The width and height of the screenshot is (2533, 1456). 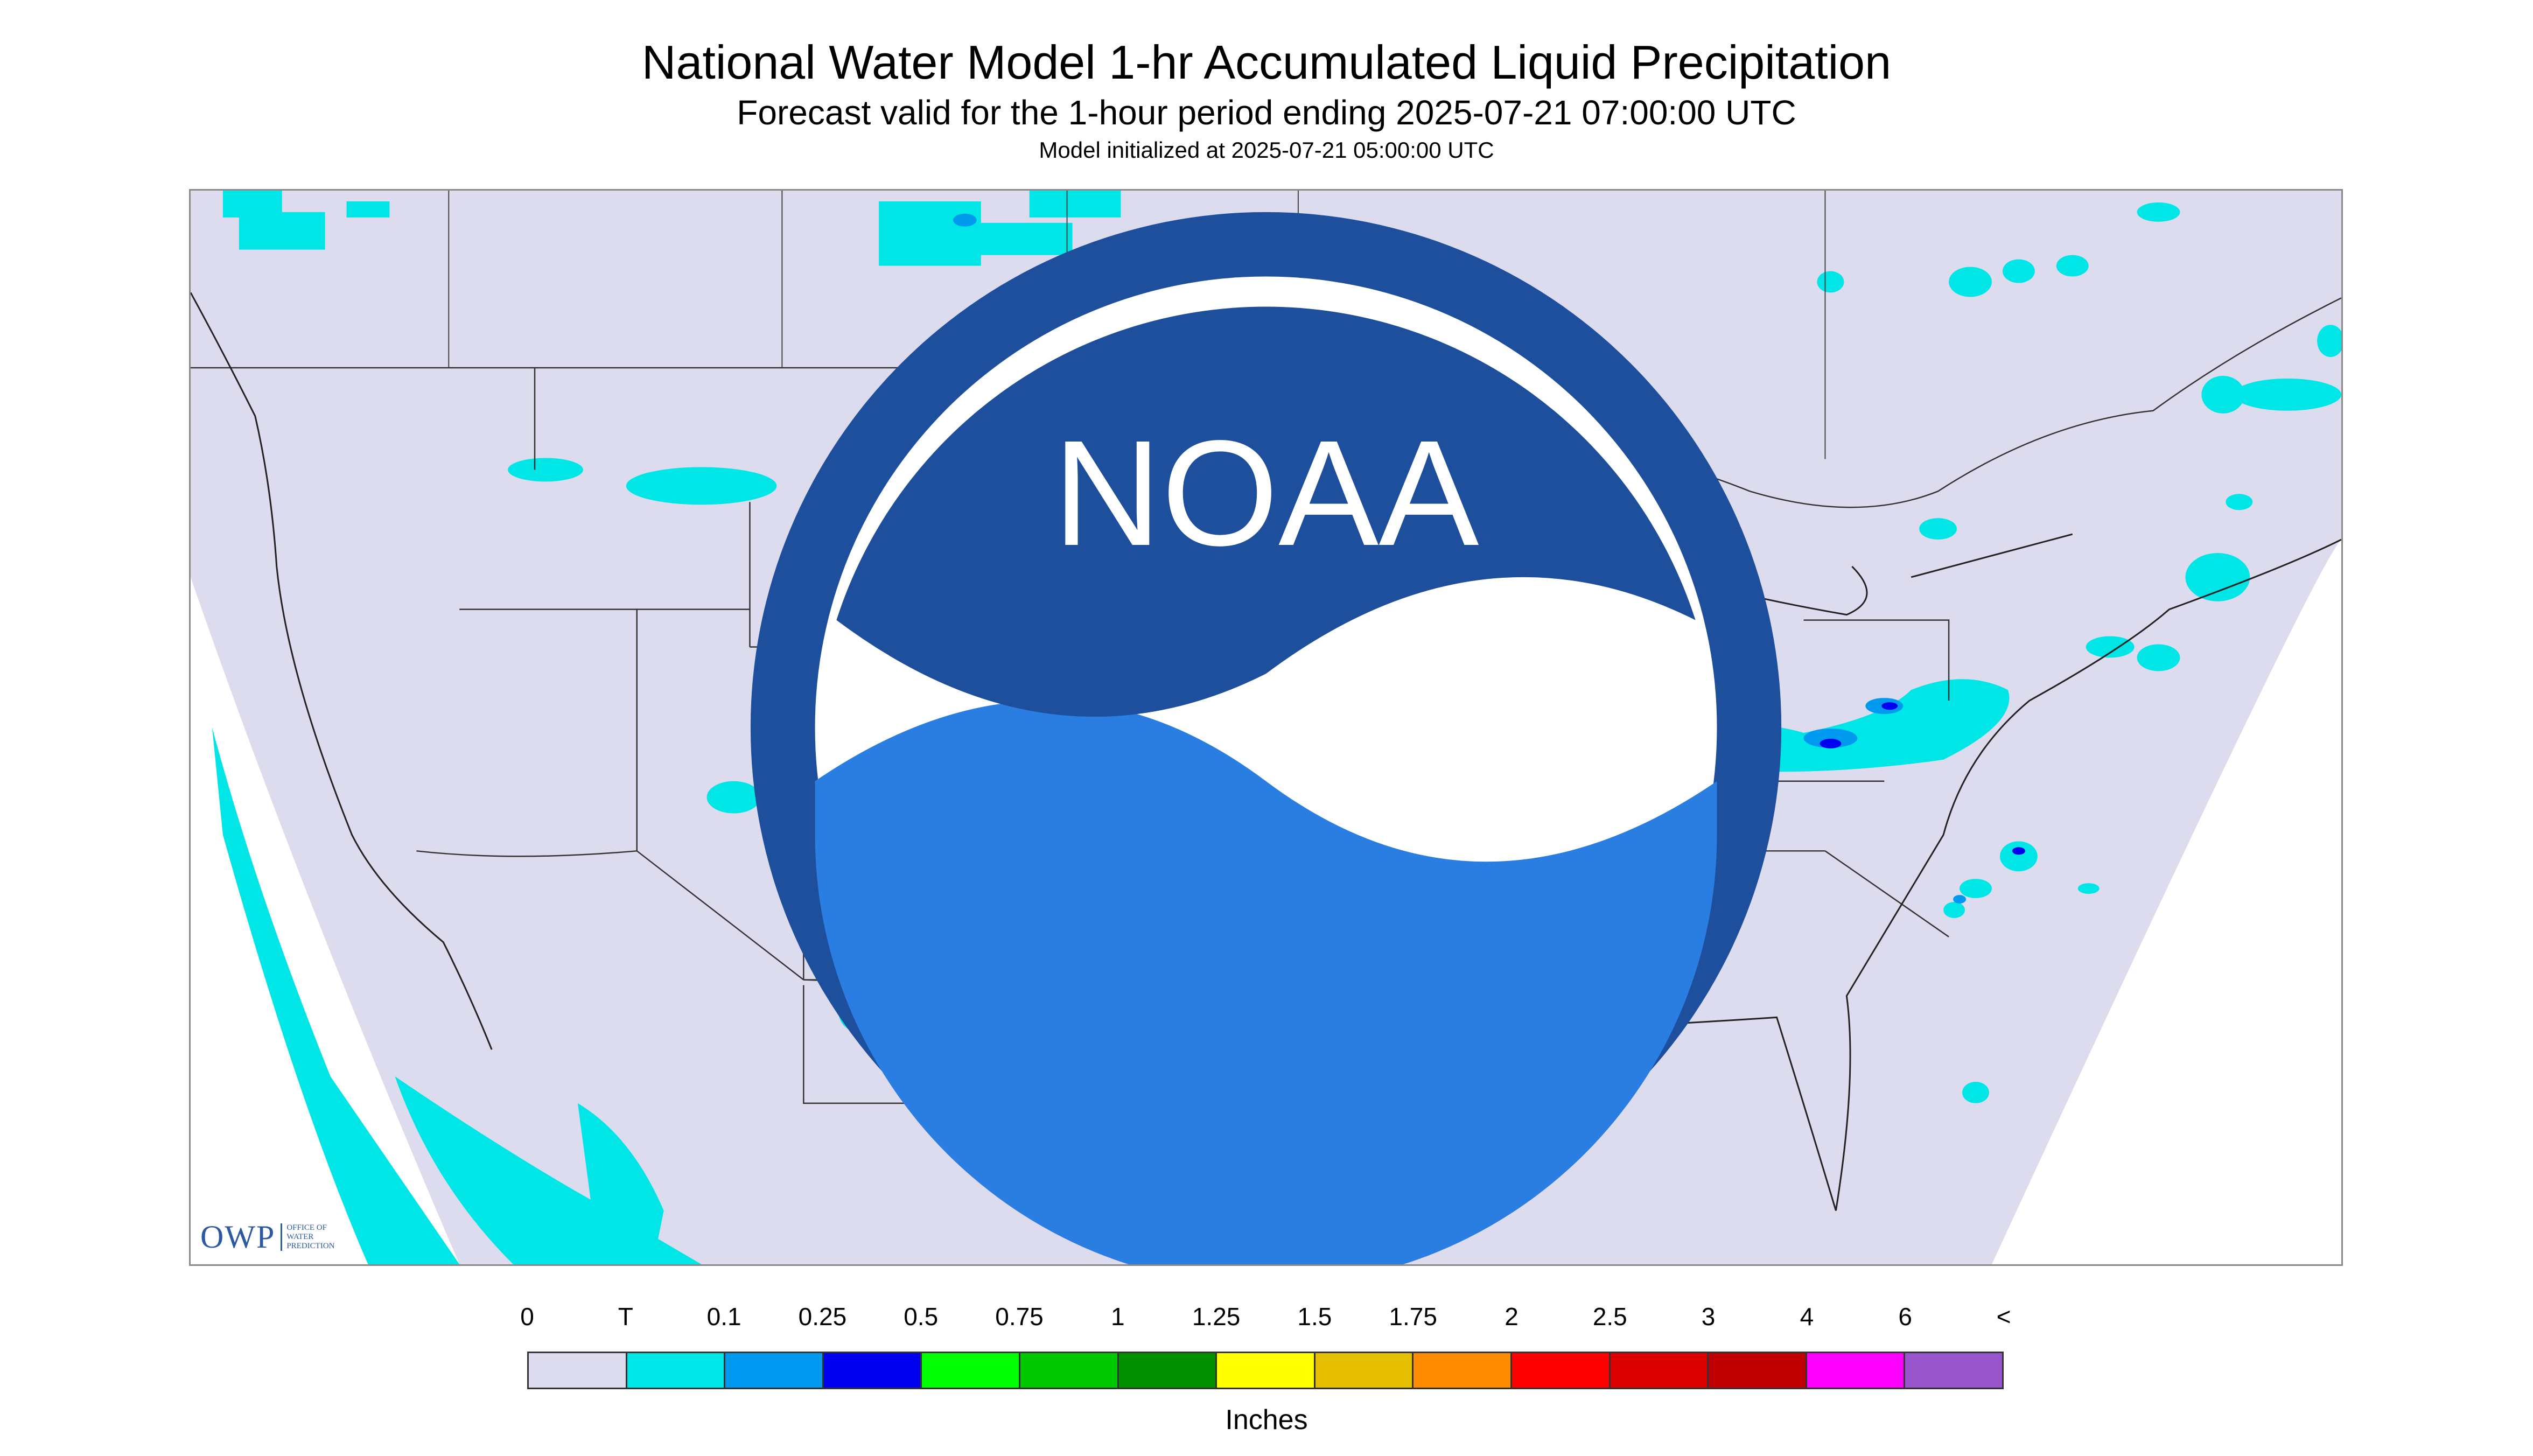 What do you see at coordinates (1512, 1317) in the screenshot?
I see `legend-tick-label: 2` at bounding box center [1512, 1317].